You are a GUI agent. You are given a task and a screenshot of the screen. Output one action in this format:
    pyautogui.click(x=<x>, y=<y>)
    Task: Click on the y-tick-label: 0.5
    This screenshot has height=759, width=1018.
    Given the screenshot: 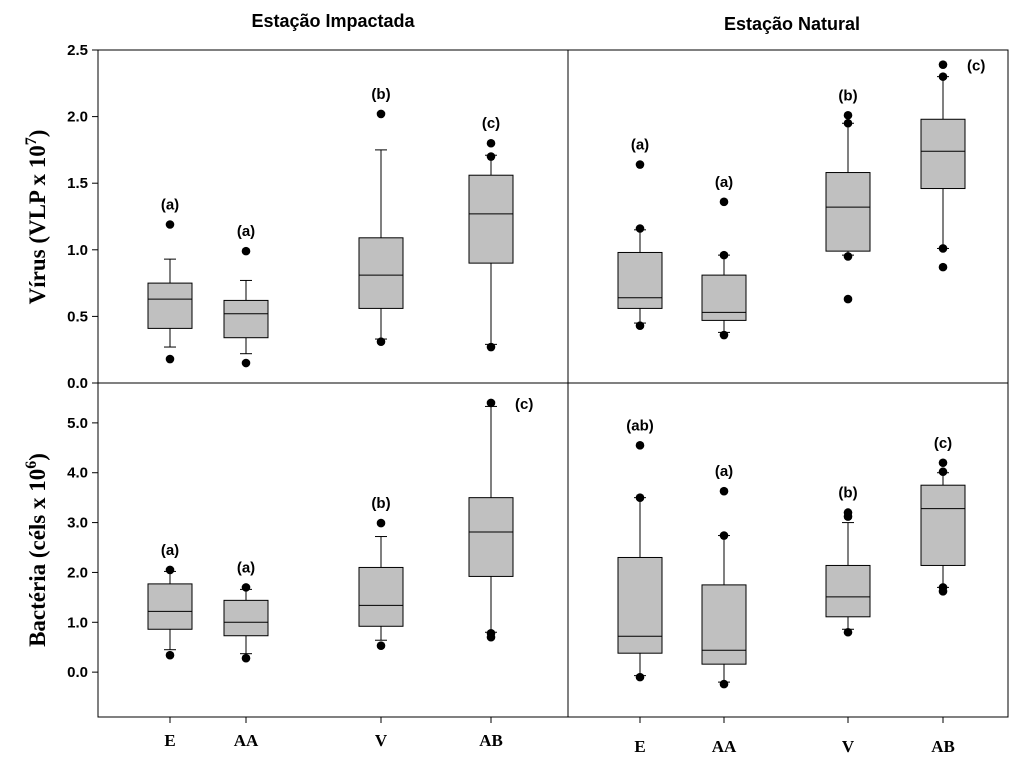 What is the action you would take?
    pyautogui.click(x=77, y=316)
    